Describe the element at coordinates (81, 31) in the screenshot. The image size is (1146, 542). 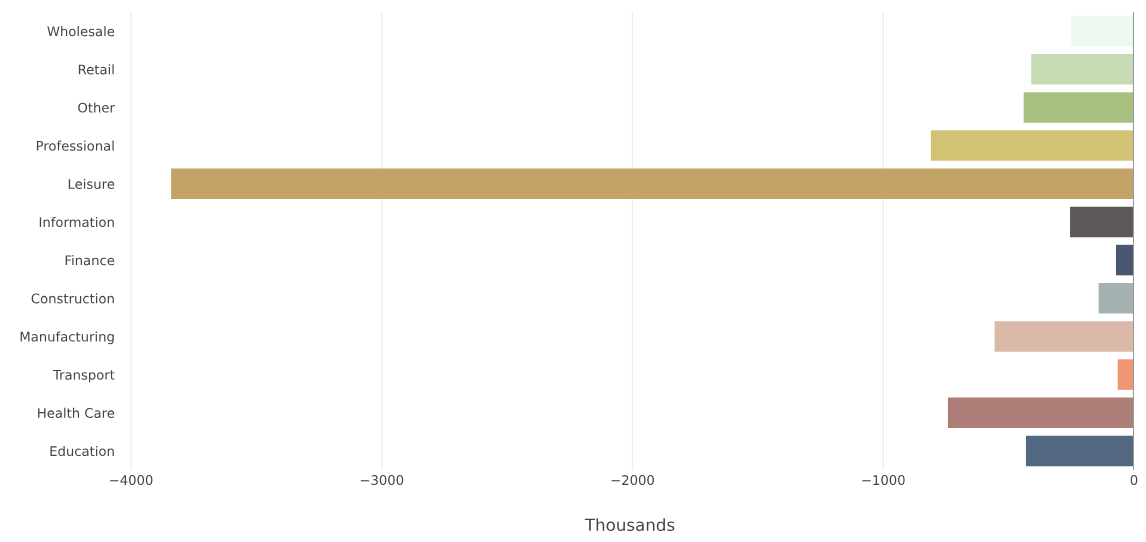
I see `y-tick-label: Wholesale` at that location.